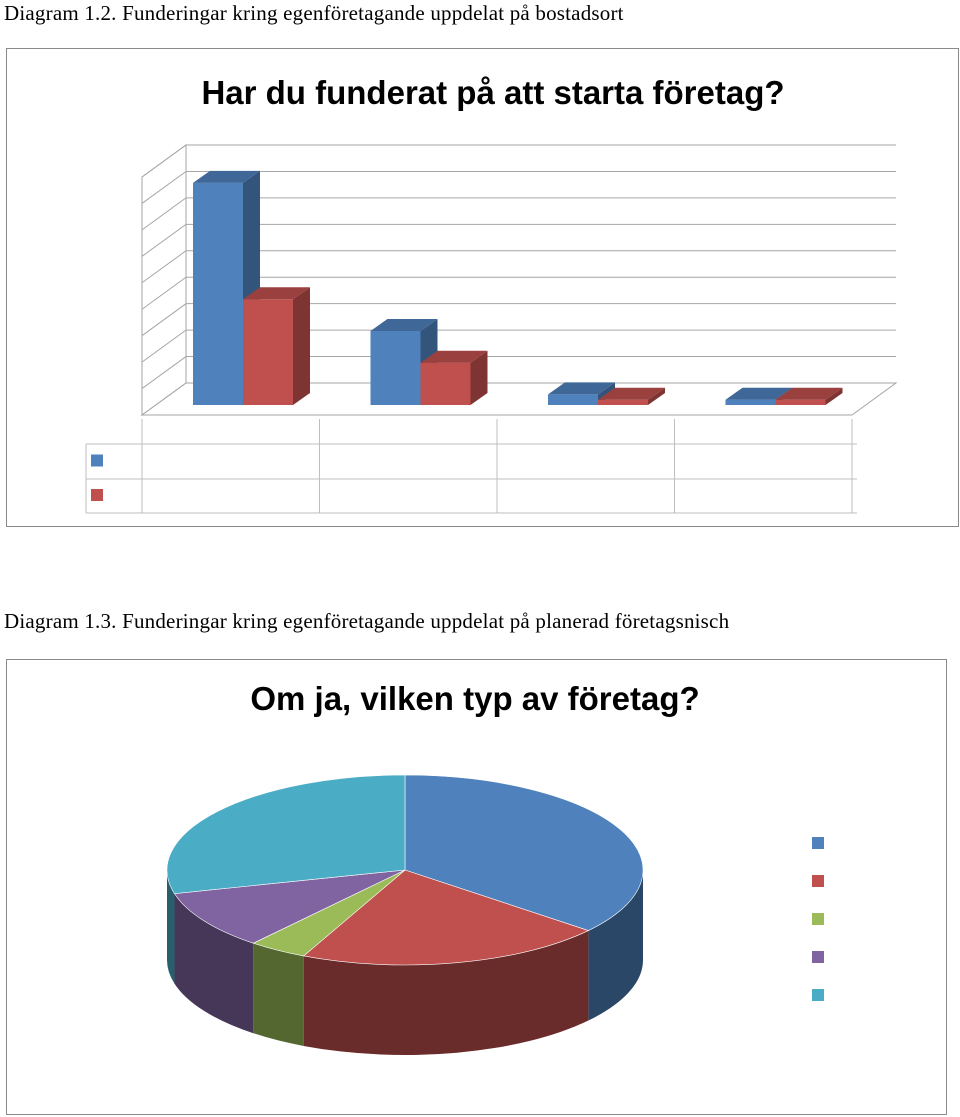  What do you see at coordinates (446, 917) in the screenshot?
I see `pie-slice-livsmedel` at bounding box center [446, 917].